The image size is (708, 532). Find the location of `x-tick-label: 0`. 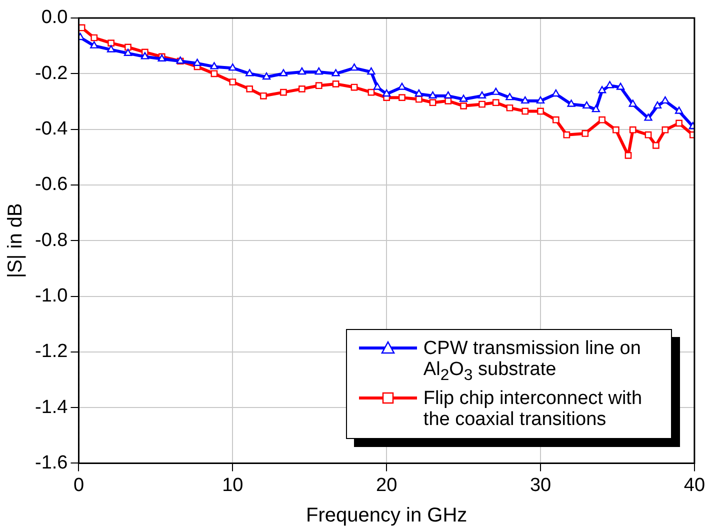

x-tick-label: 0 is located at coordinates (78, 485).